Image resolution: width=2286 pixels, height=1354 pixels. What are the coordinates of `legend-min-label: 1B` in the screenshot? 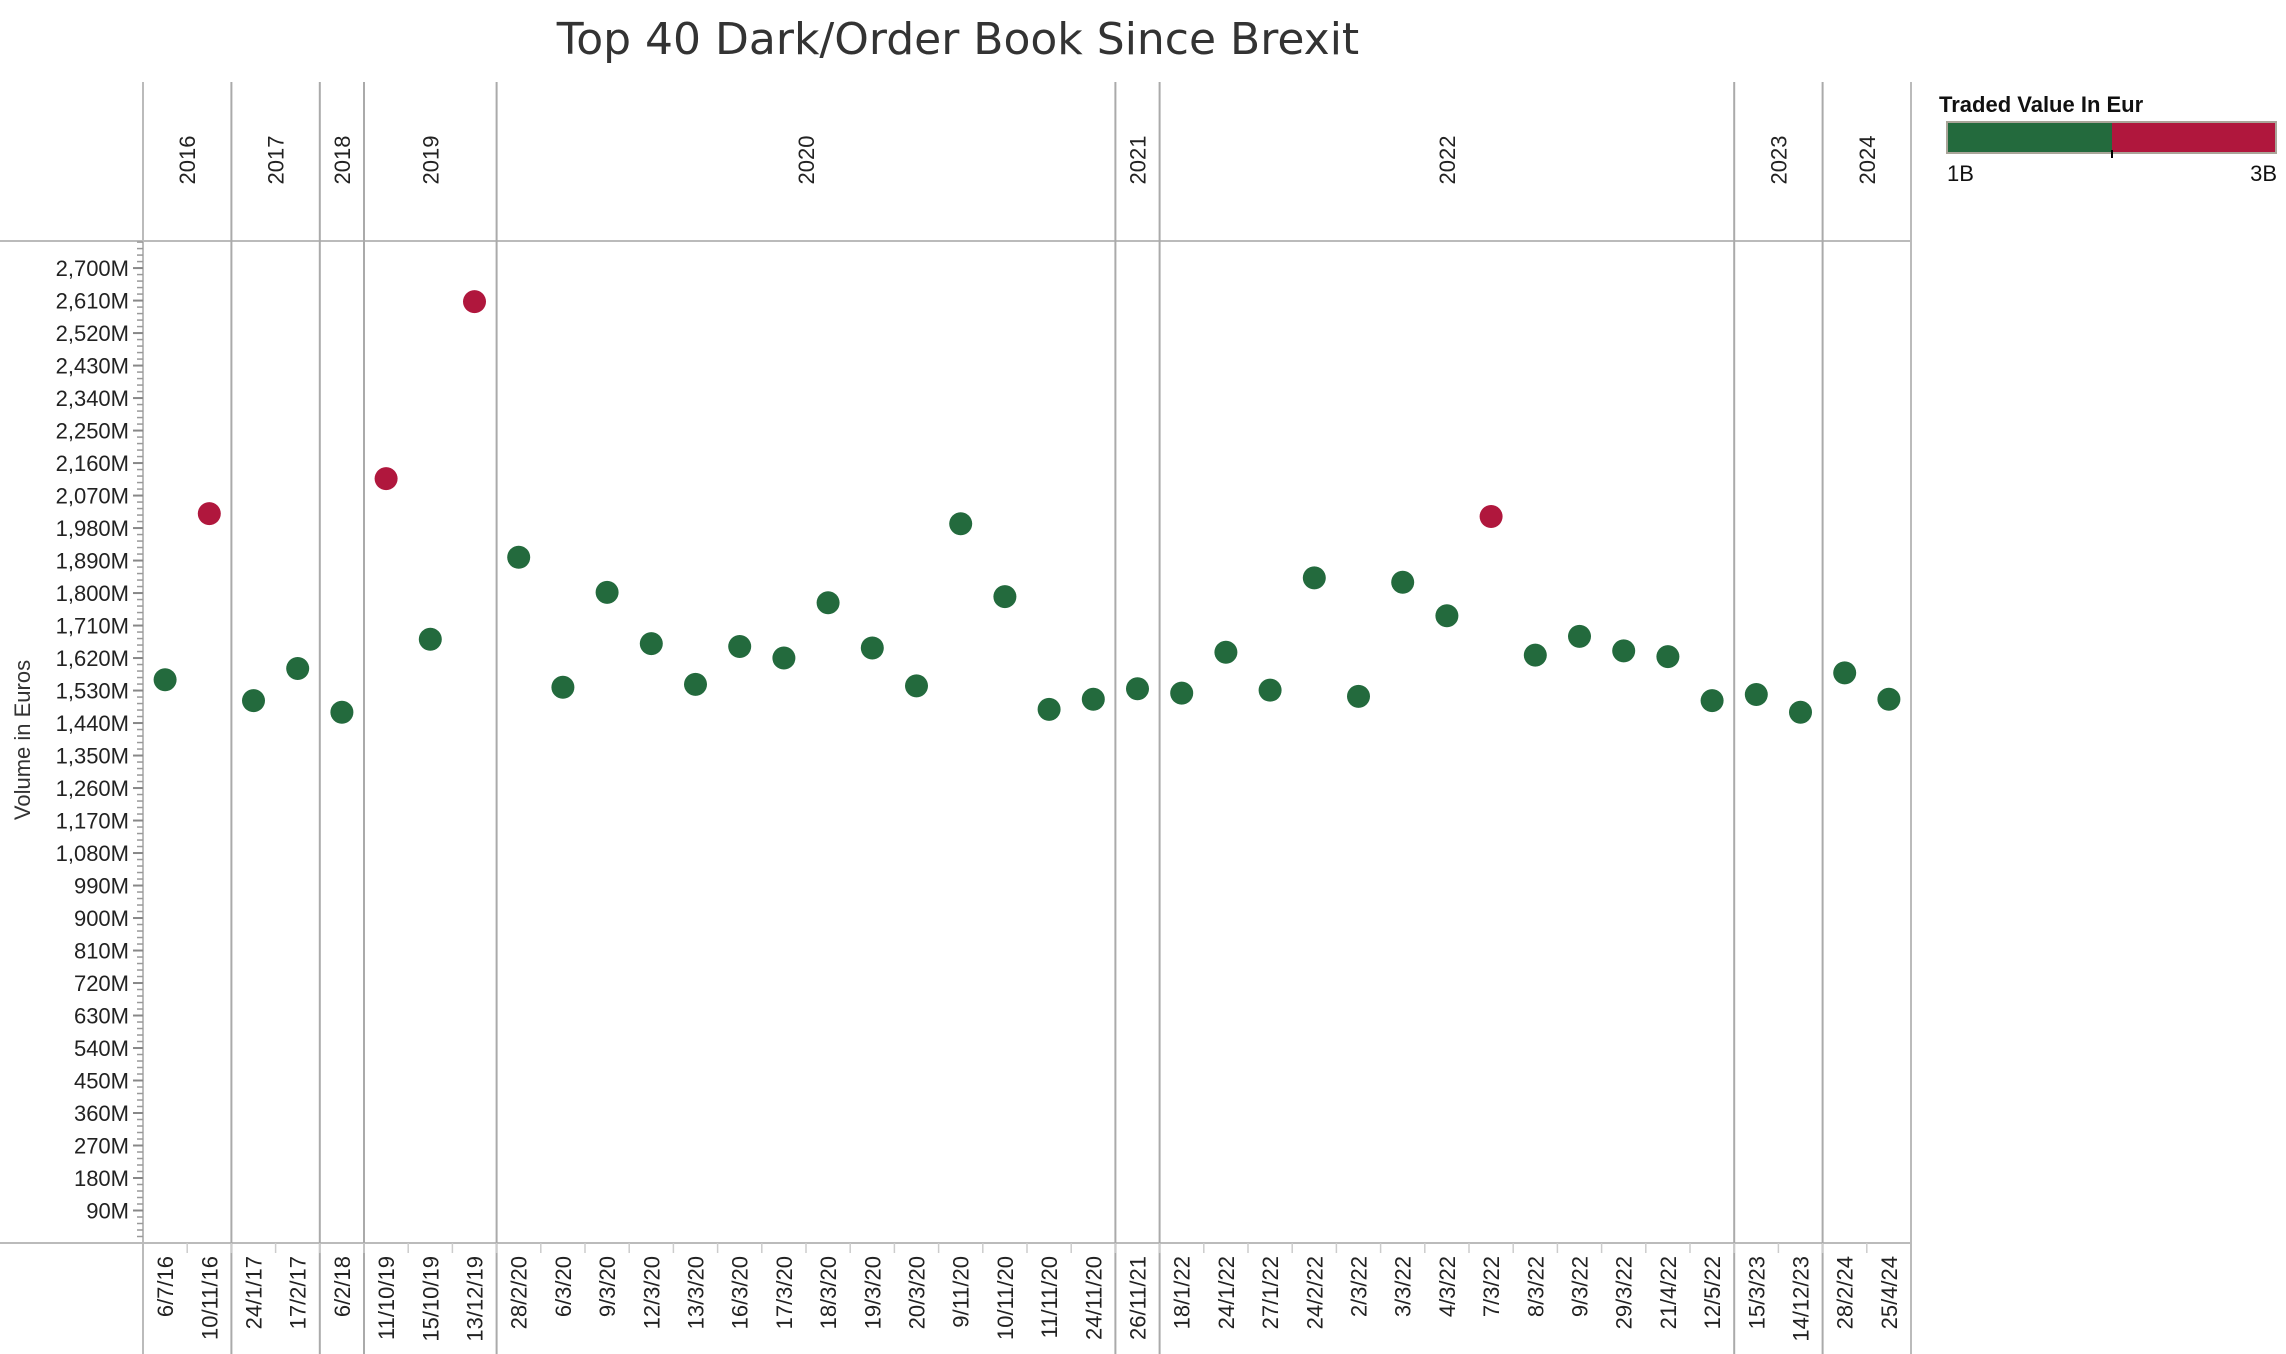 It's located at (1960, 173).